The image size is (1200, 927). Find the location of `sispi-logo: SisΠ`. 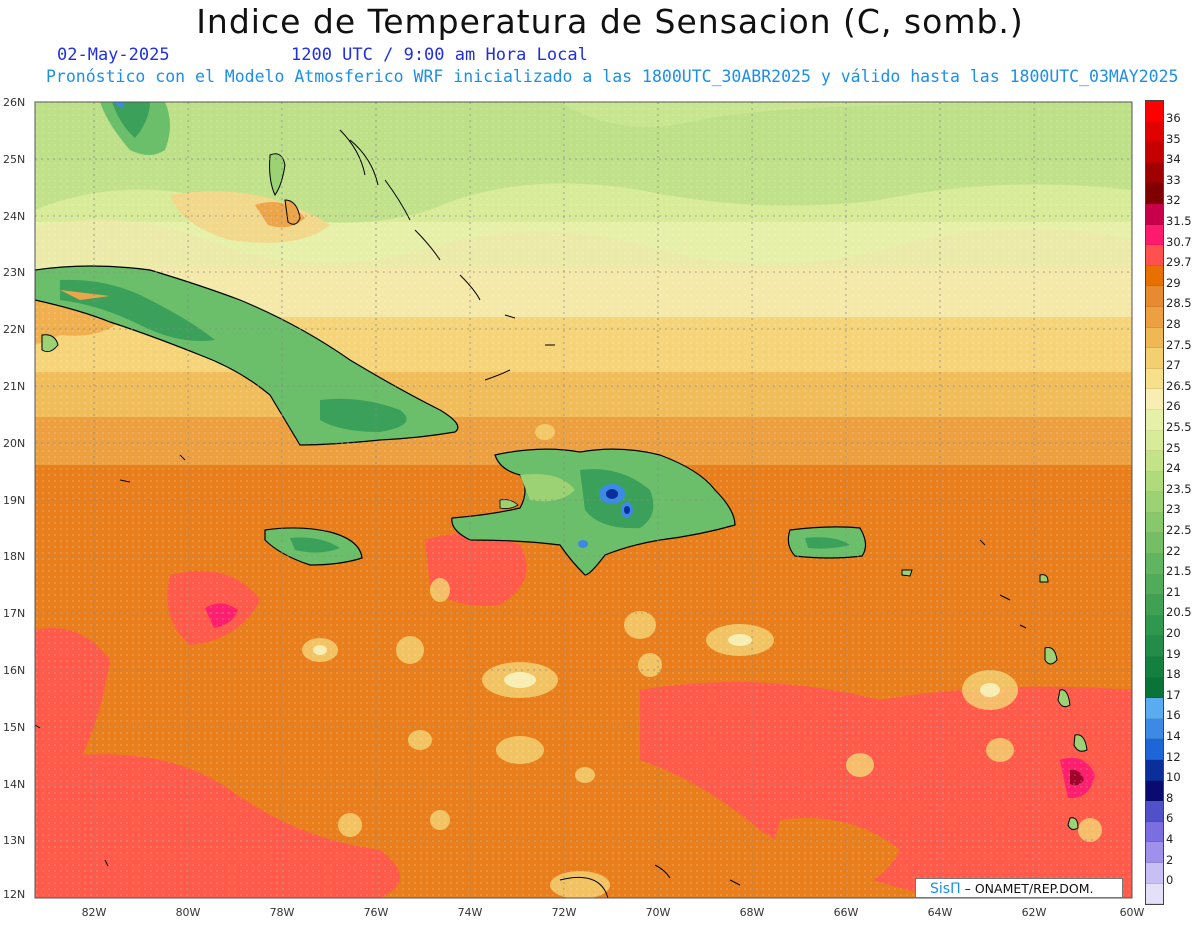

sispi-logo: SisΠ is located at coordinates (945, 889).